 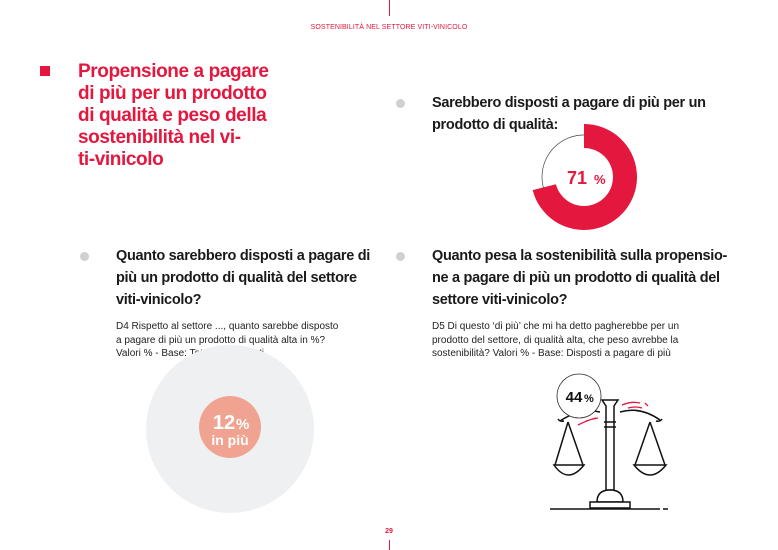 What do you see at coordinates (600, 179) in the screenshot?
I see `donut-value-unit: %` at bounding box center [600, 179].